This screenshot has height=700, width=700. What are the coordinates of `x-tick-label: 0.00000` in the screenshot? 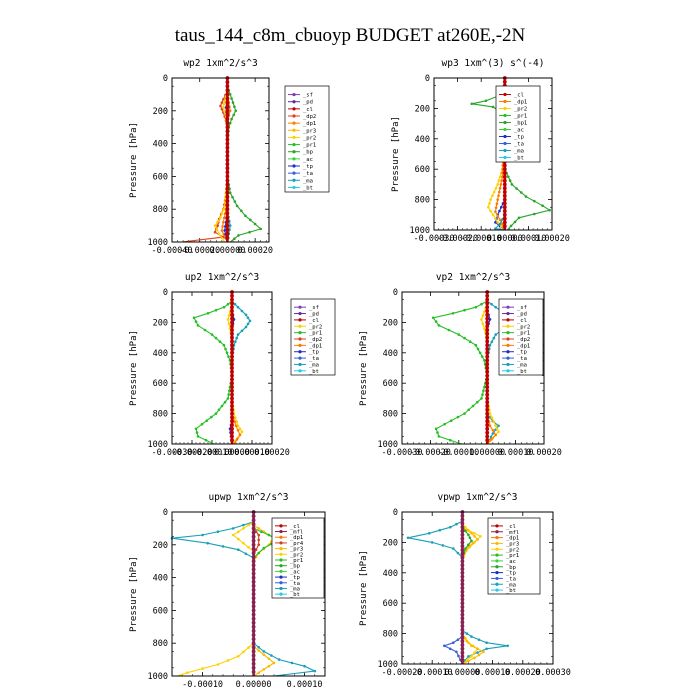 It's located at (254, 685).